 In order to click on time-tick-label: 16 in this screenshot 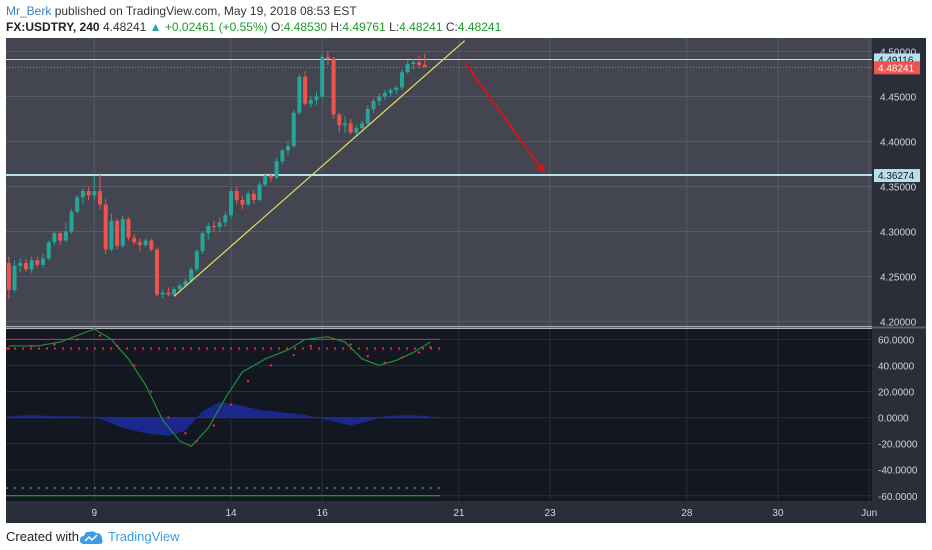, I will do `click(323, 513)`.